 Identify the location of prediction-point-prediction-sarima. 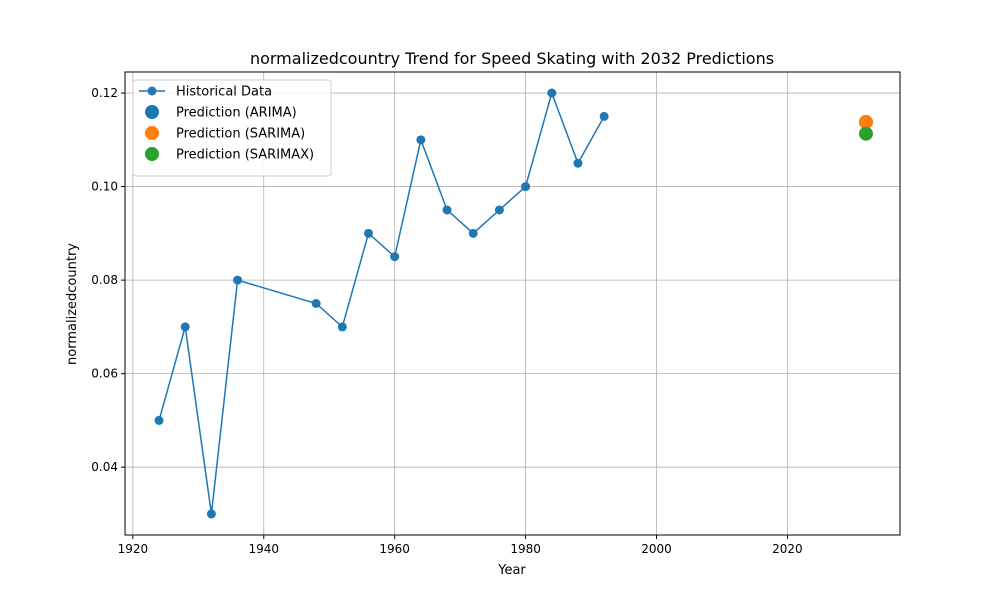
(865, 122).